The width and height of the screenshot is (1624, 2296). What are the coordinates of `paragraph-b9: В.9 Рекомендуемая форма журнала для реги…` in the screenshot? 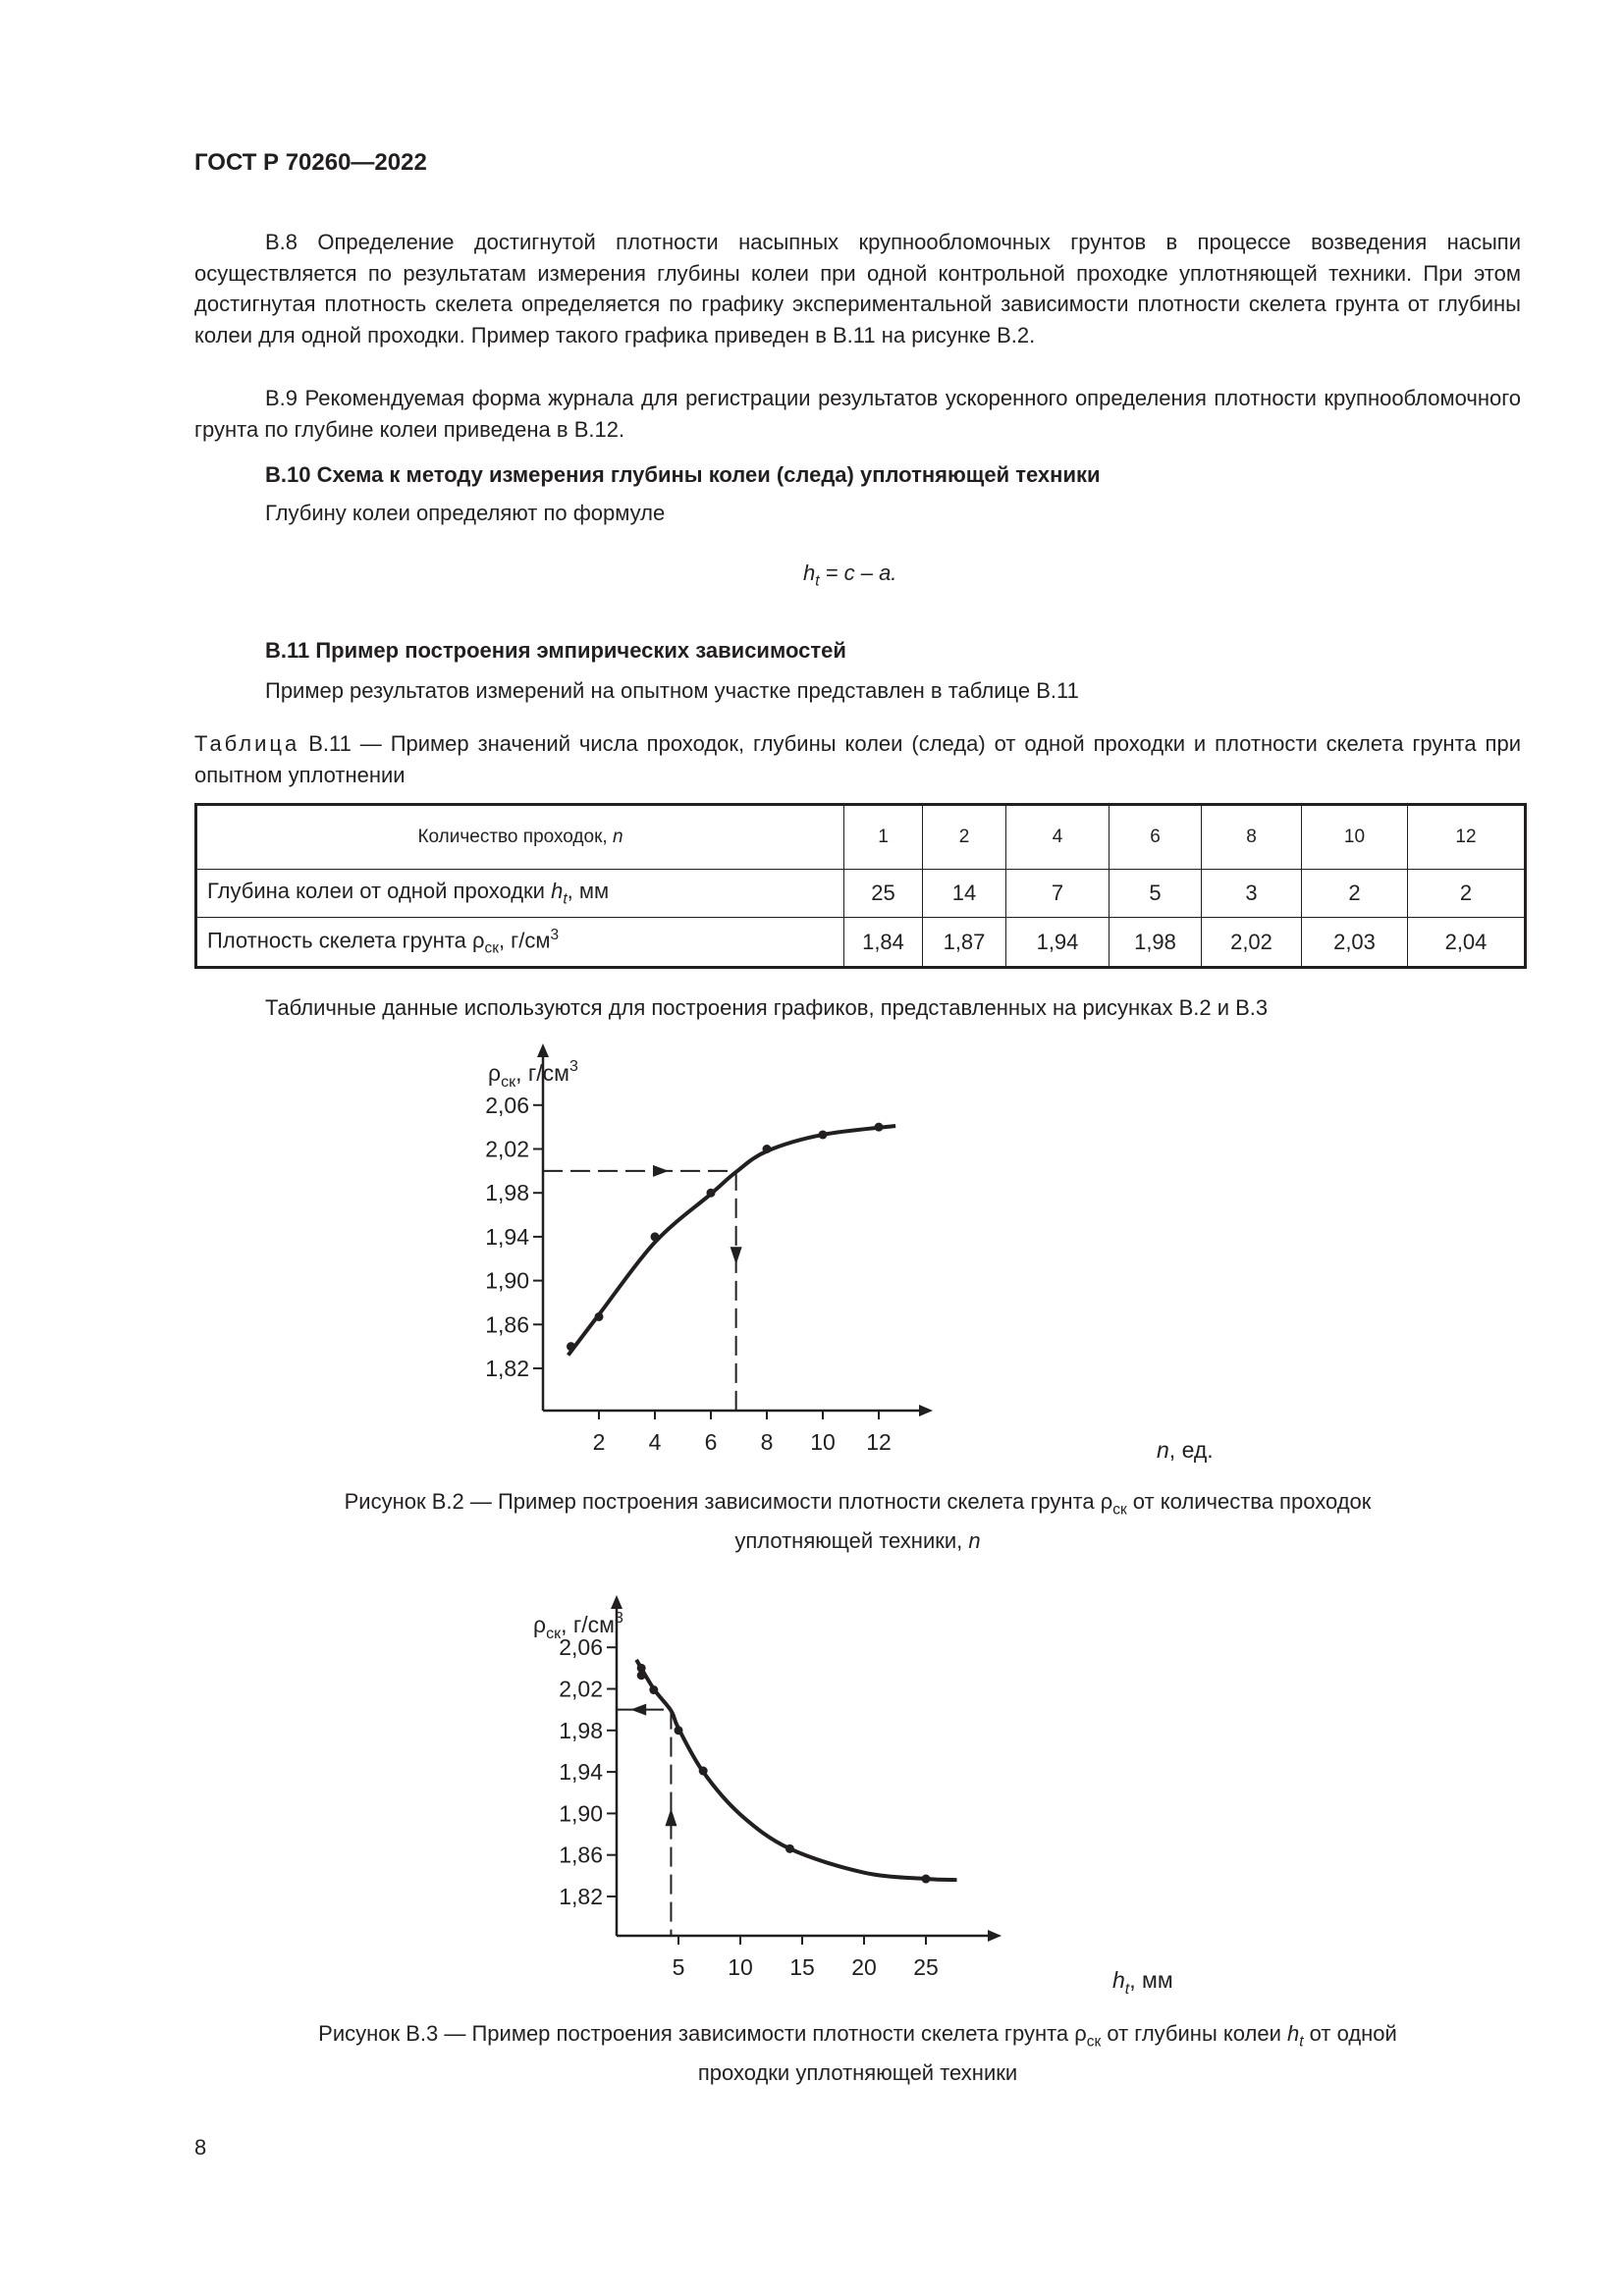 It's located at (857, 414).